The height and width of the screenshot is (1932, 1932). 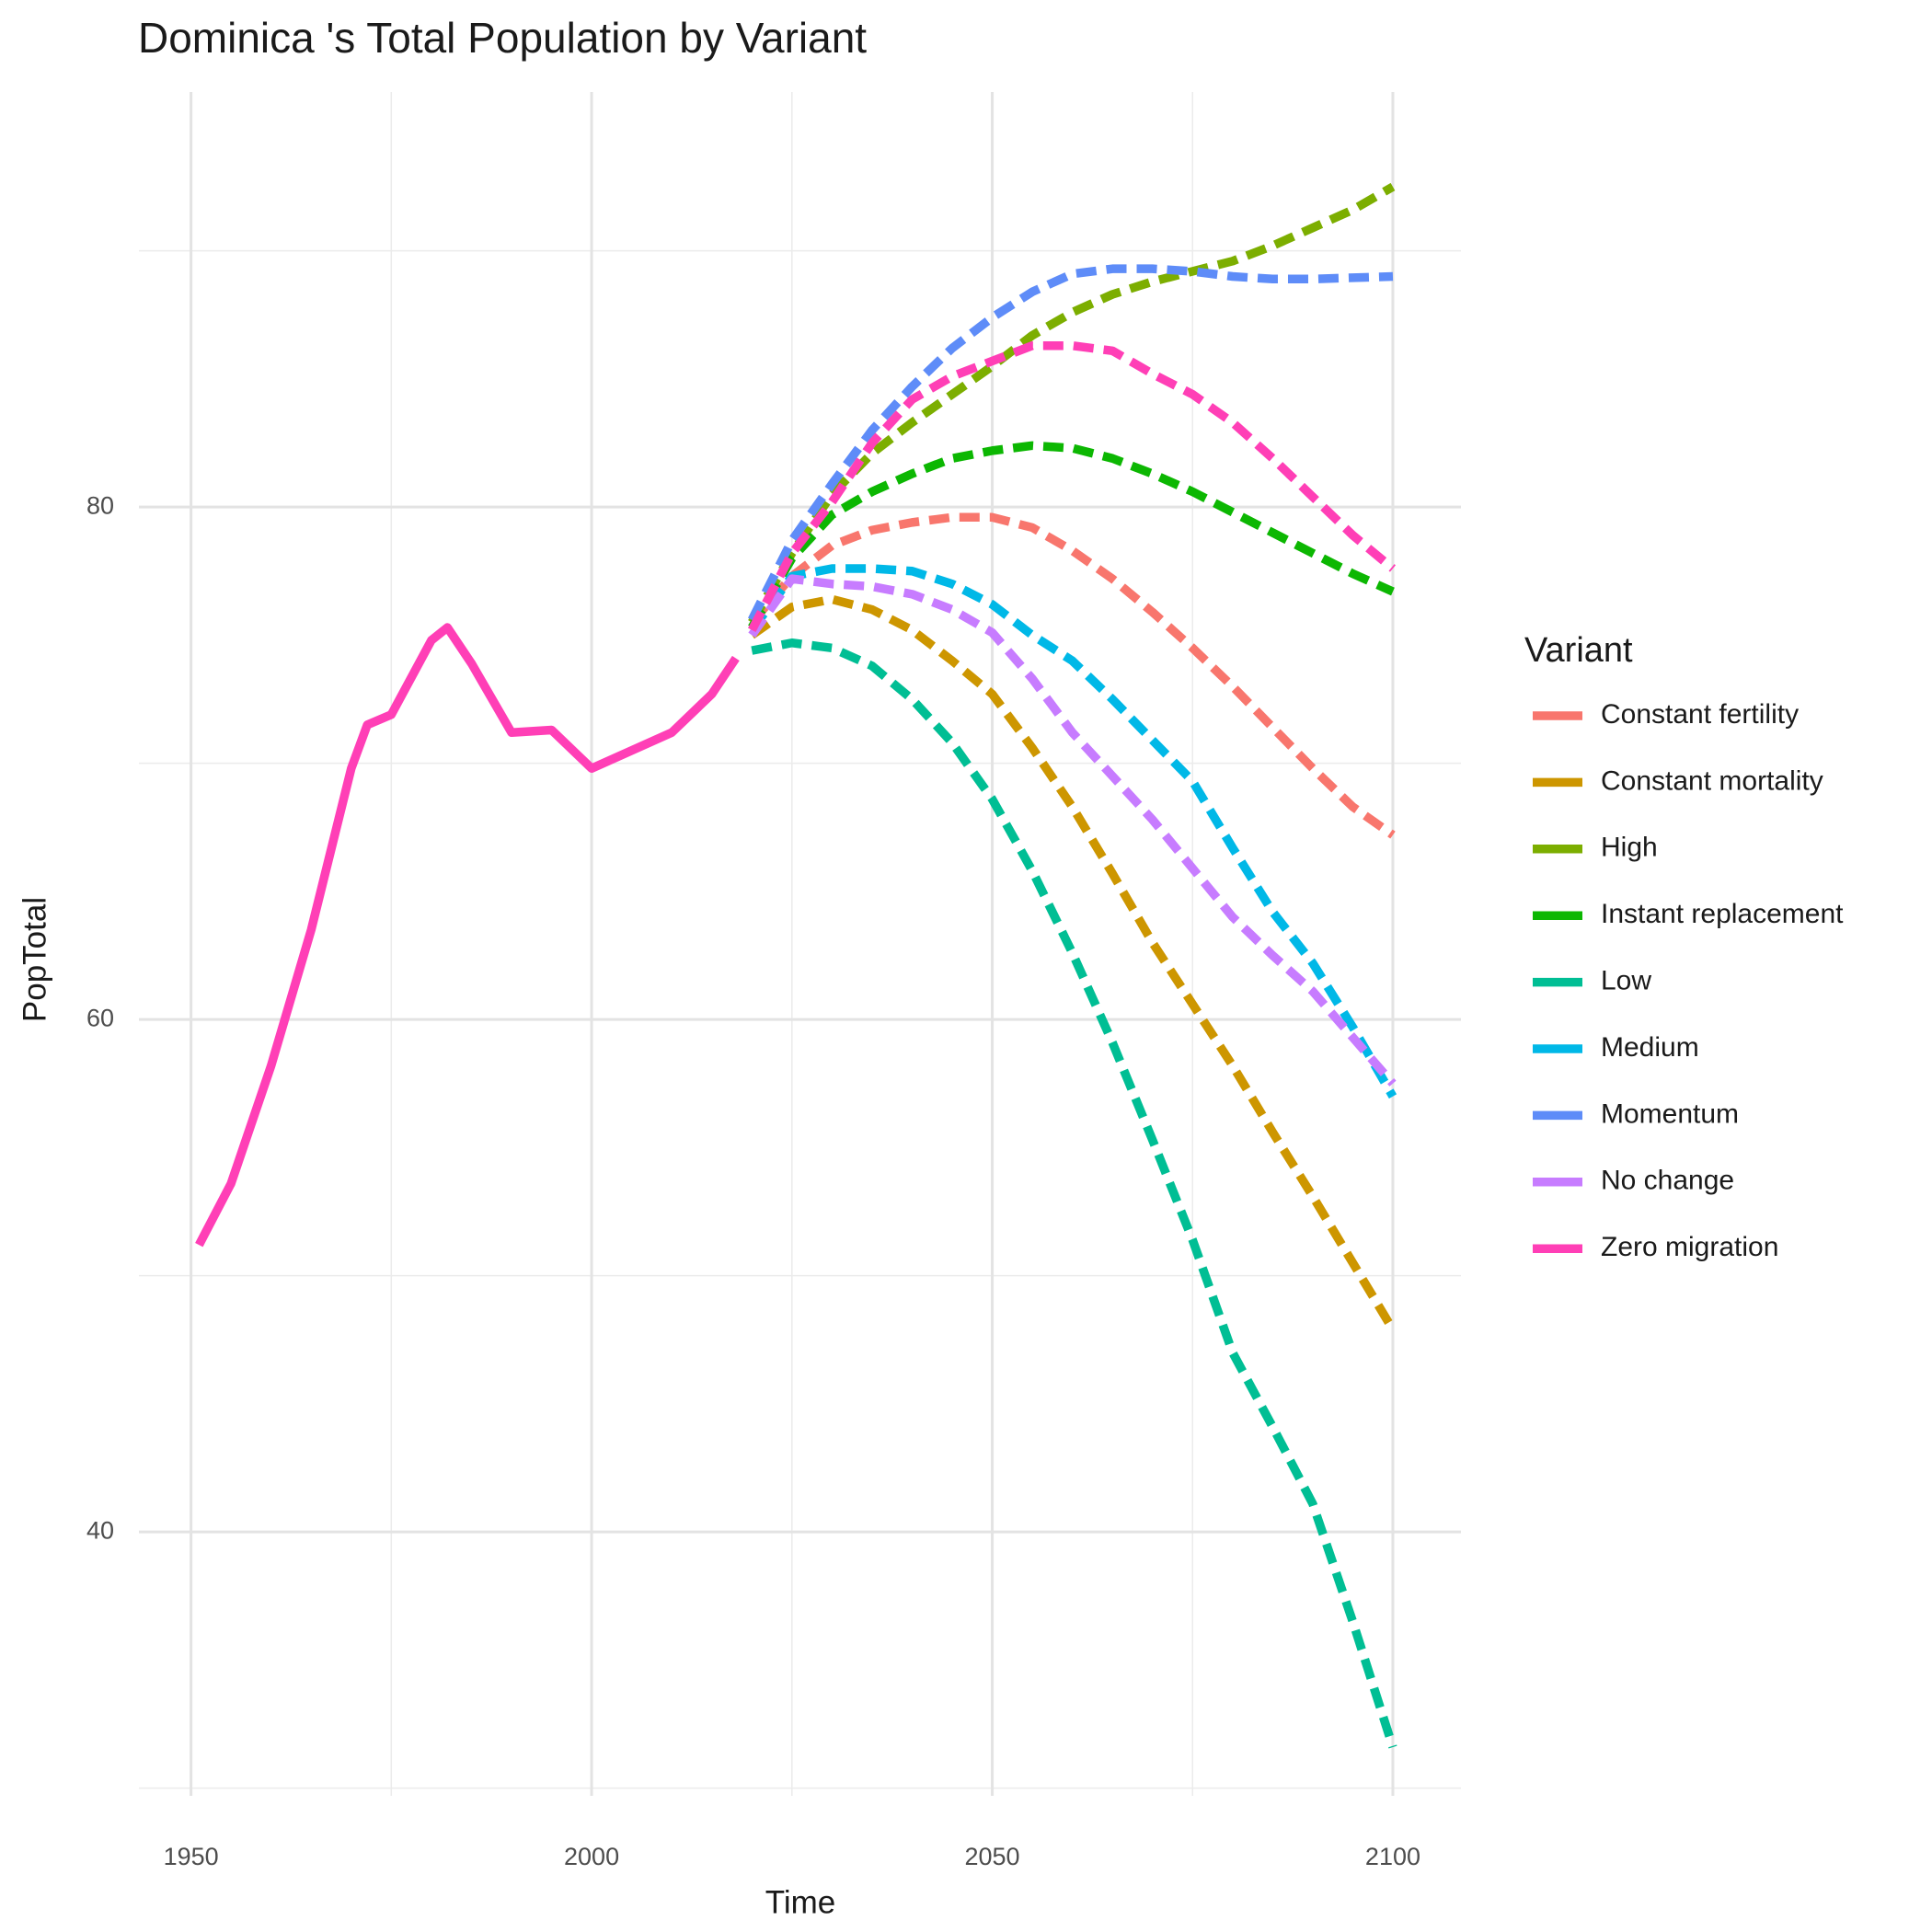 I want to click on x-tick-label: 1950, so click(x=191, y=1856).